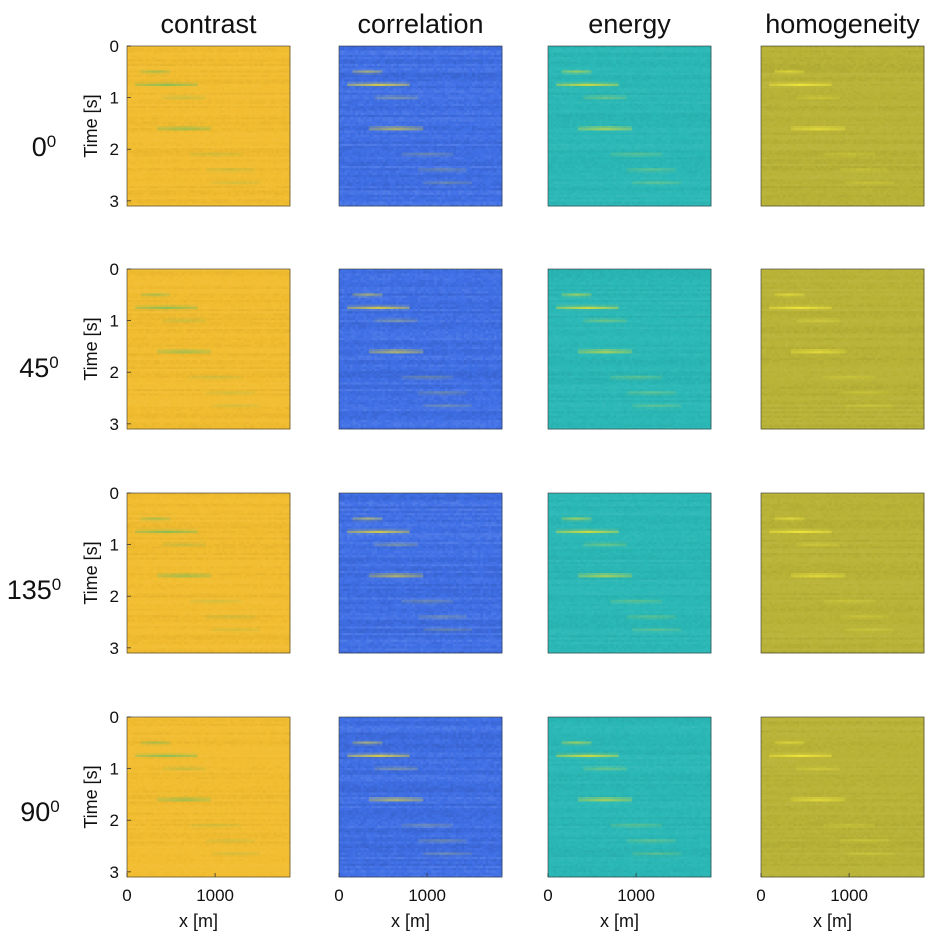 Image resolution: width=943 pixels, height=943 pixels. Describe the element at coordinates (35, 812) in the screenshot. I see `row-label-3-main: 90` at that location.